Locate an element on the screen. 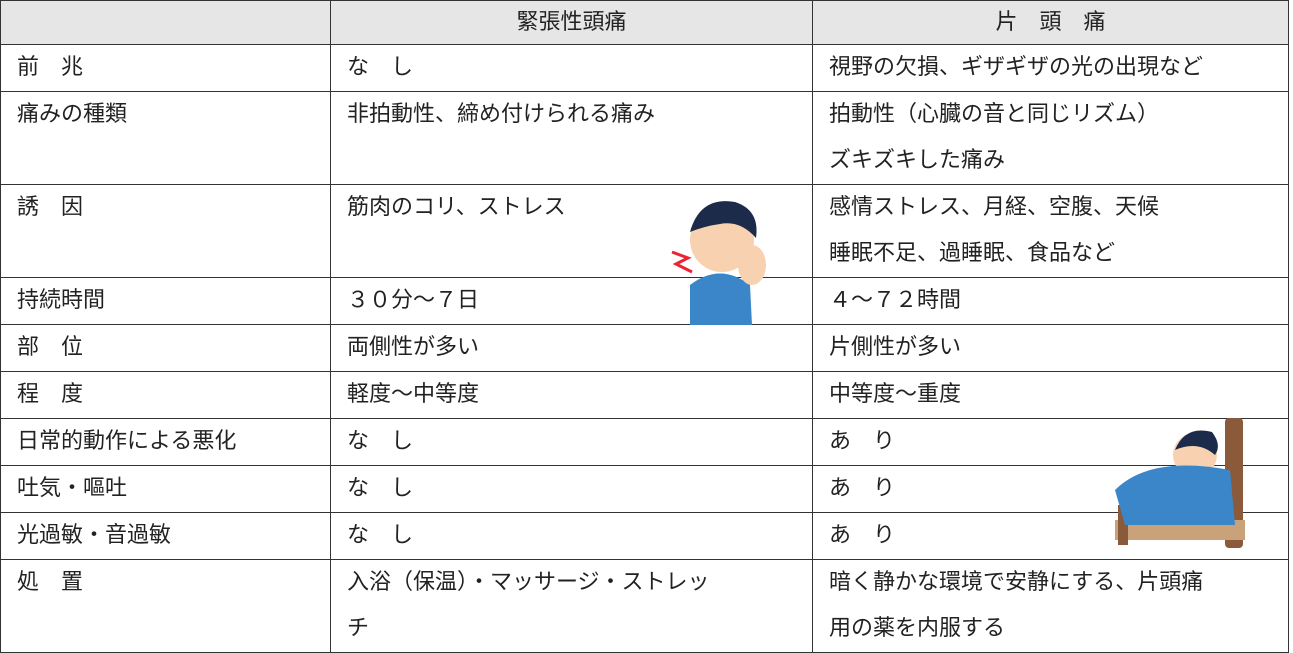  table-cell: 処 置 is located at coordinates (165, 606).